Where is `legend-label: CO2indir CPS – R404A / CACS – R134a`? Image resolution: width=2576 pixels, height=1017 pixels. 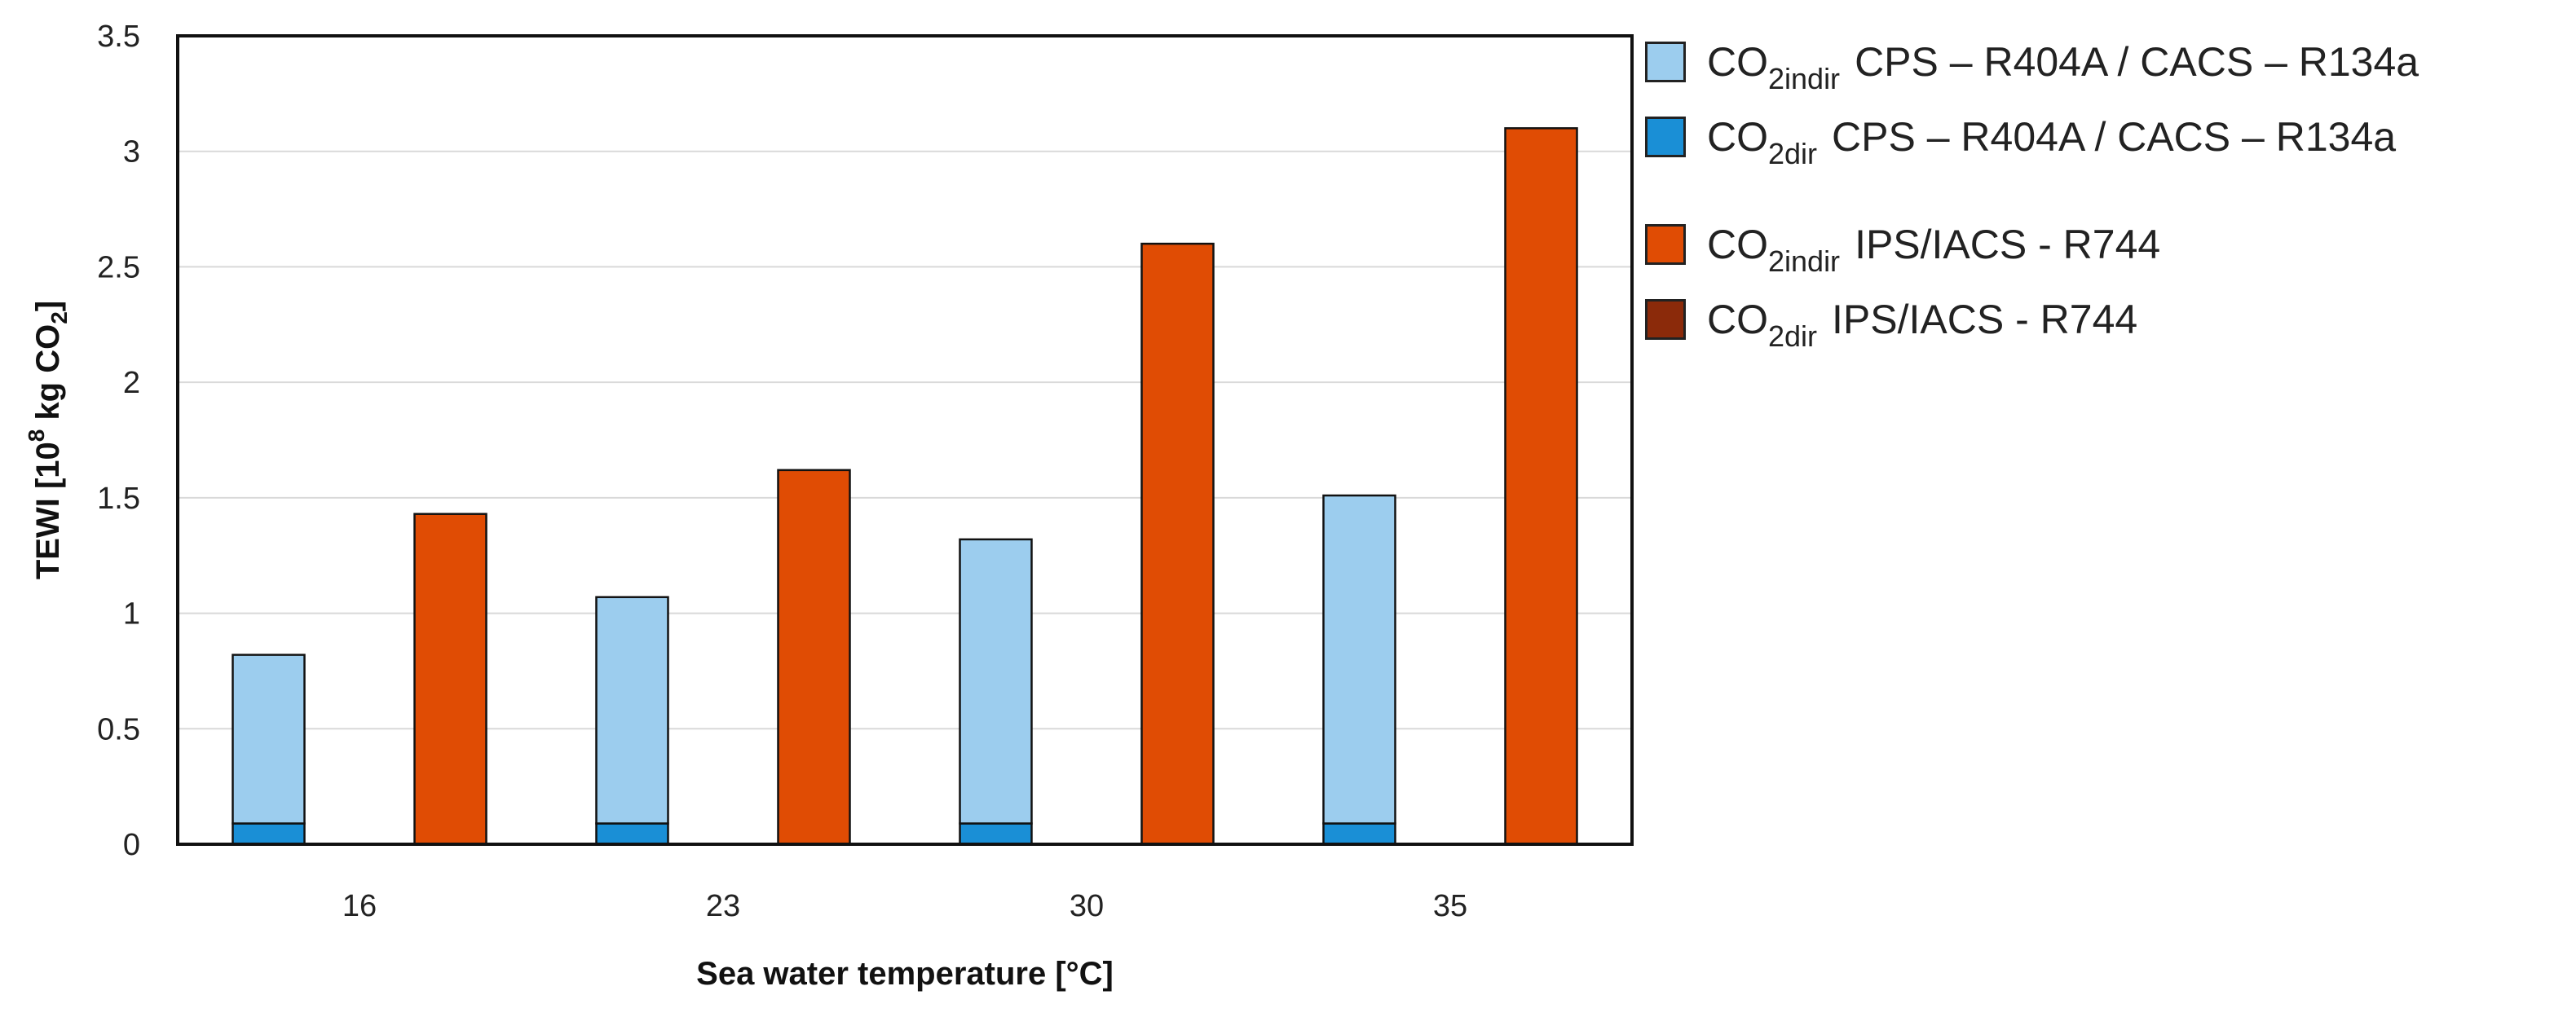
legend-label: CO2indir CPS – R404A / CACS – R134a is located at coordinates (2063, 66).